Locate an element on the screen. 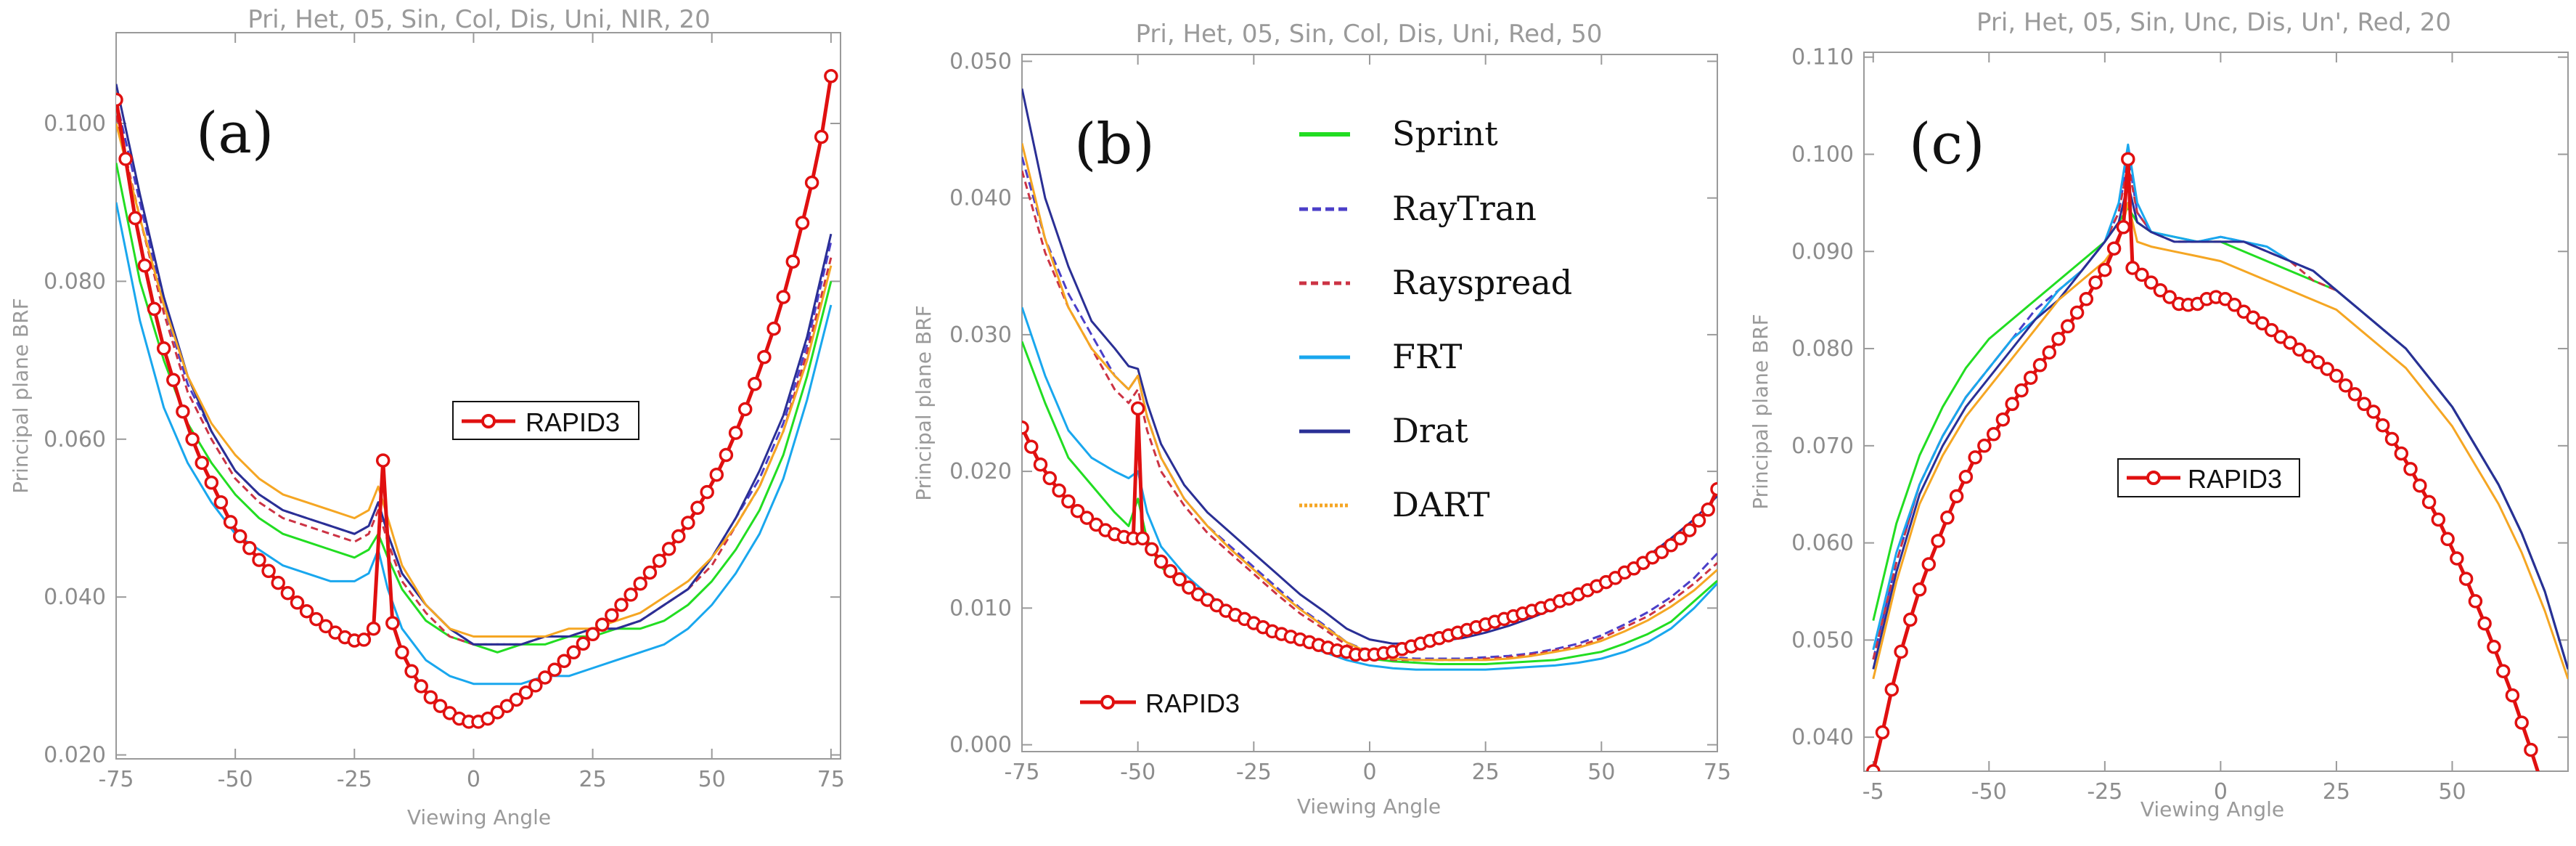 This screenshot has width=2576, height=846. panel-b-ytick-label: 0.000 is located at coordinates (980, 745).